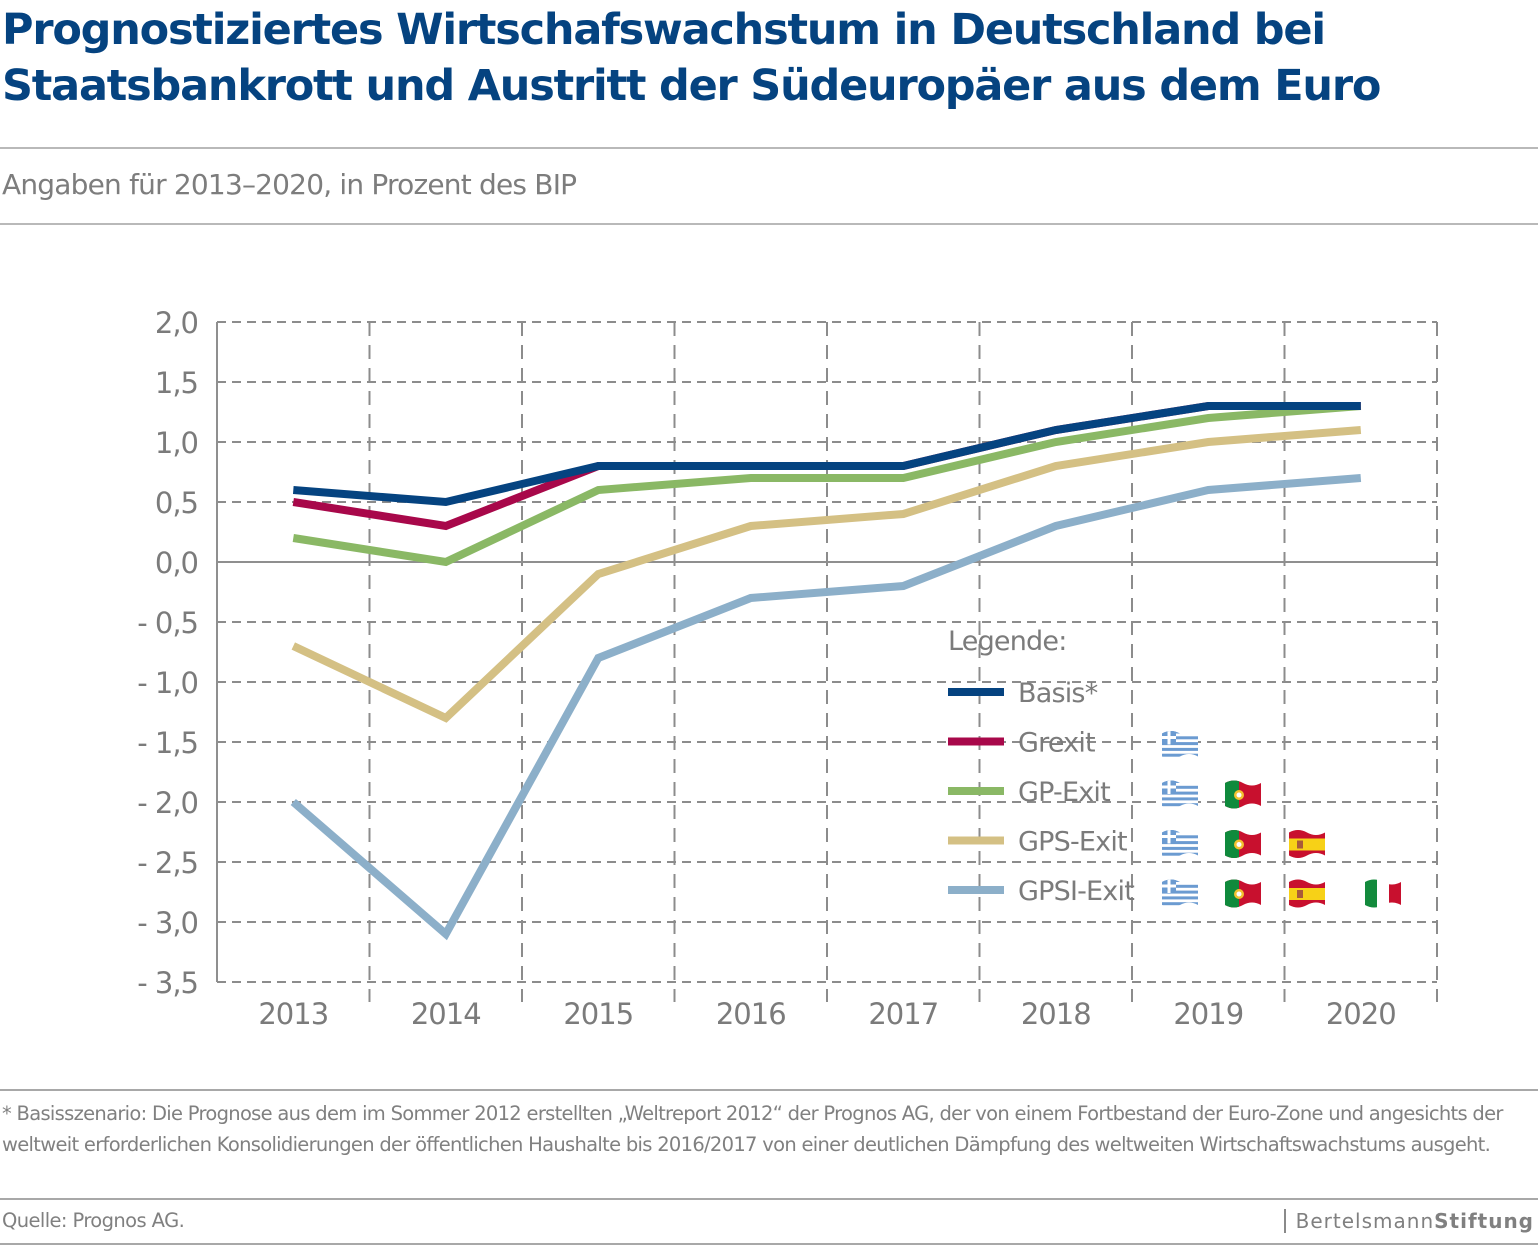 The width and height of the screenshot is (1538, 1247). Describe the element at coordinates (176, 383) in the screenshot. I see `y-tick-label: 1,5` at that location.